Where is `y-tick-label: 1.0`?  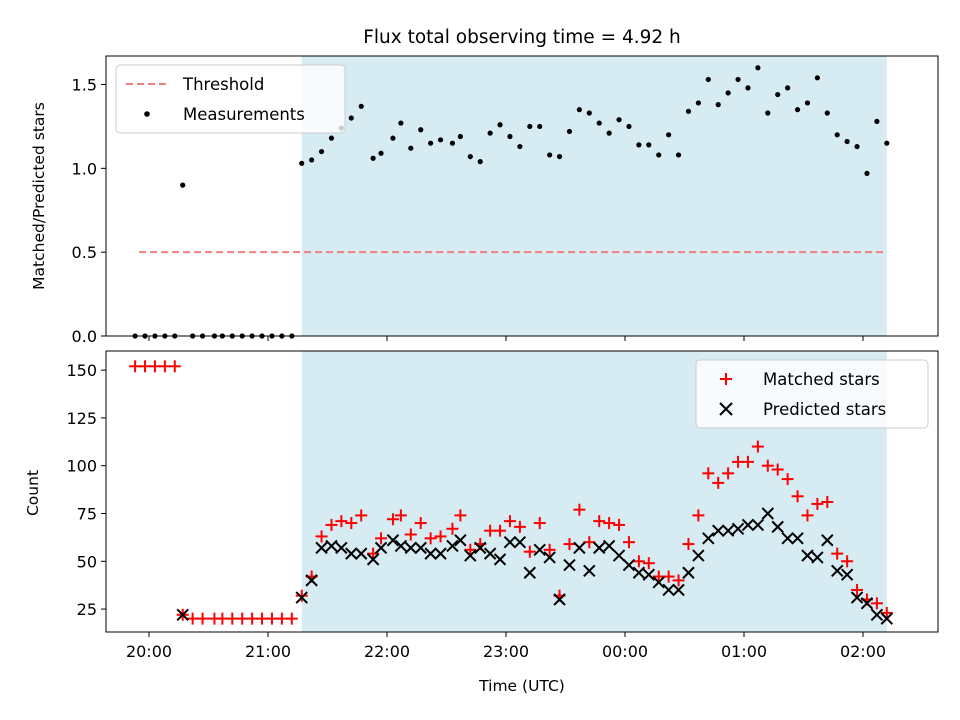
y-tick-label: 1.0 is located at coordinates (84, 168).